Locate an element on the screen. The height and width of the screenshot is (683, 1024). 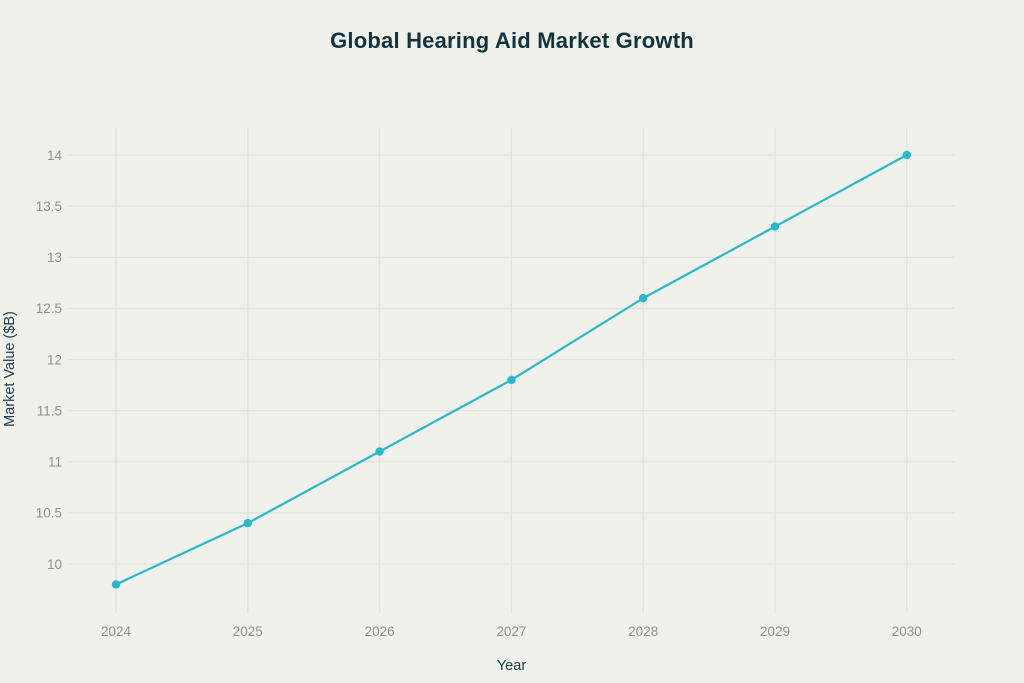
y-tick-label: 10 is located at coordinates (54, 564).